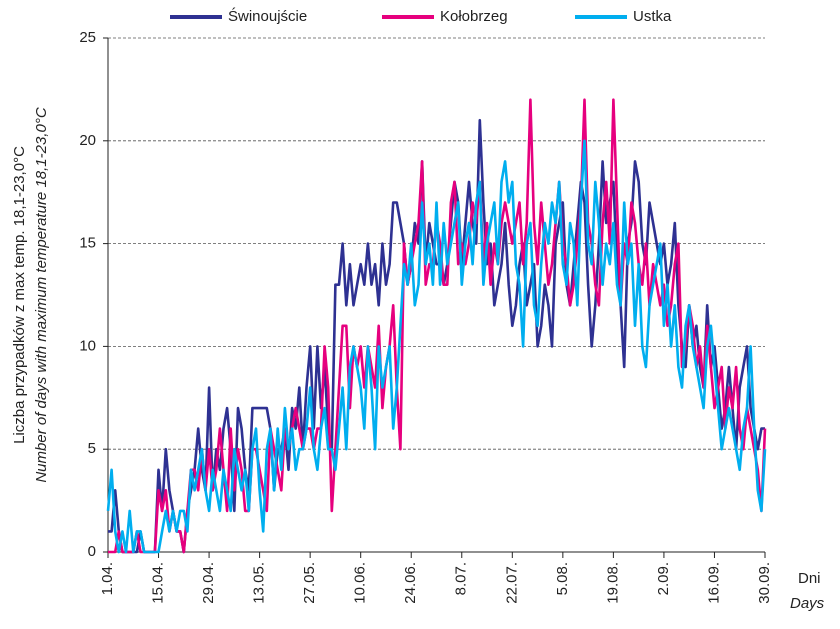 The height and width of the screenshot is (629, 840). What do you see at coordinates (309, 583) in the screenshot?
I see `x-tick-label: 27.05.` at bounding box center [309, 583].